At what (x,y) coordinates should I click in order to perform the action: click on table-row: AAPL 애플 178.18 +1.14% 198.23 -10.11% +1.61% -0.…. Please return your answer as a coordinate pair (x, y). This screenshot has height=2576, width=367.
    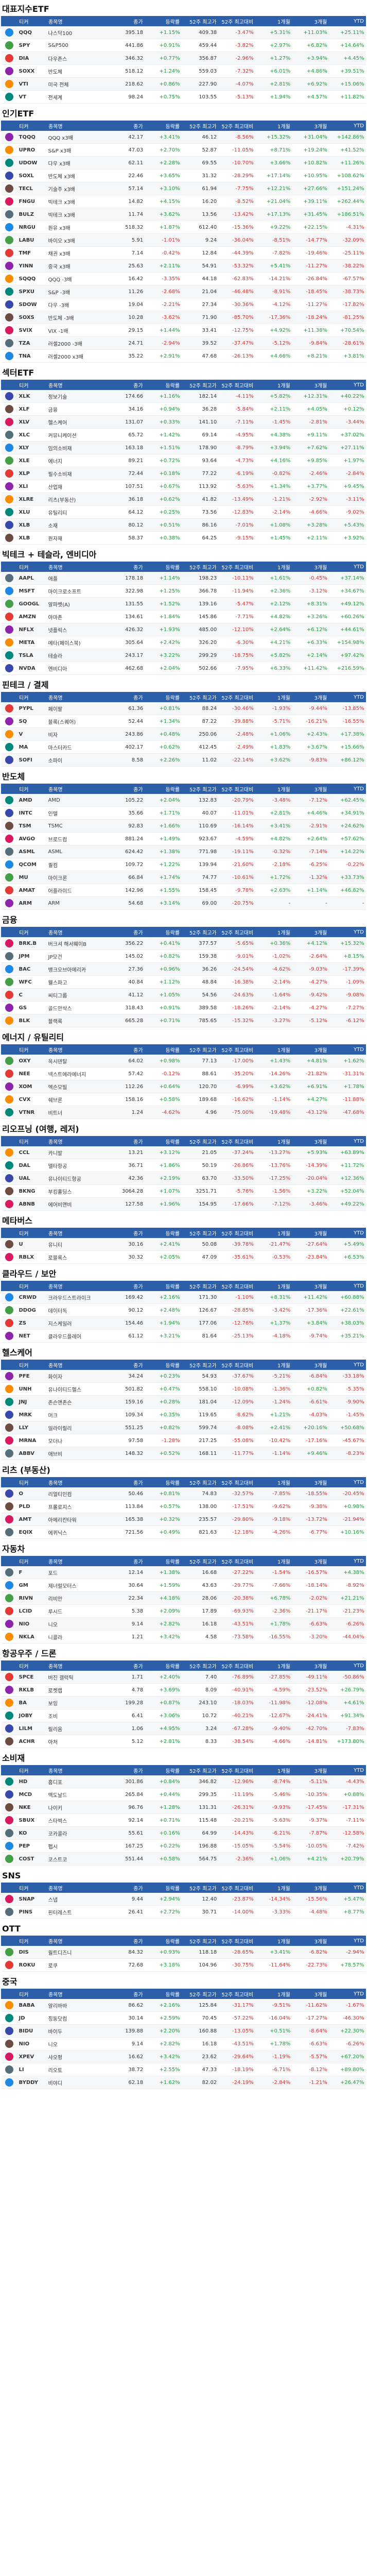
    Looking at the image, I should click on (183, 578).